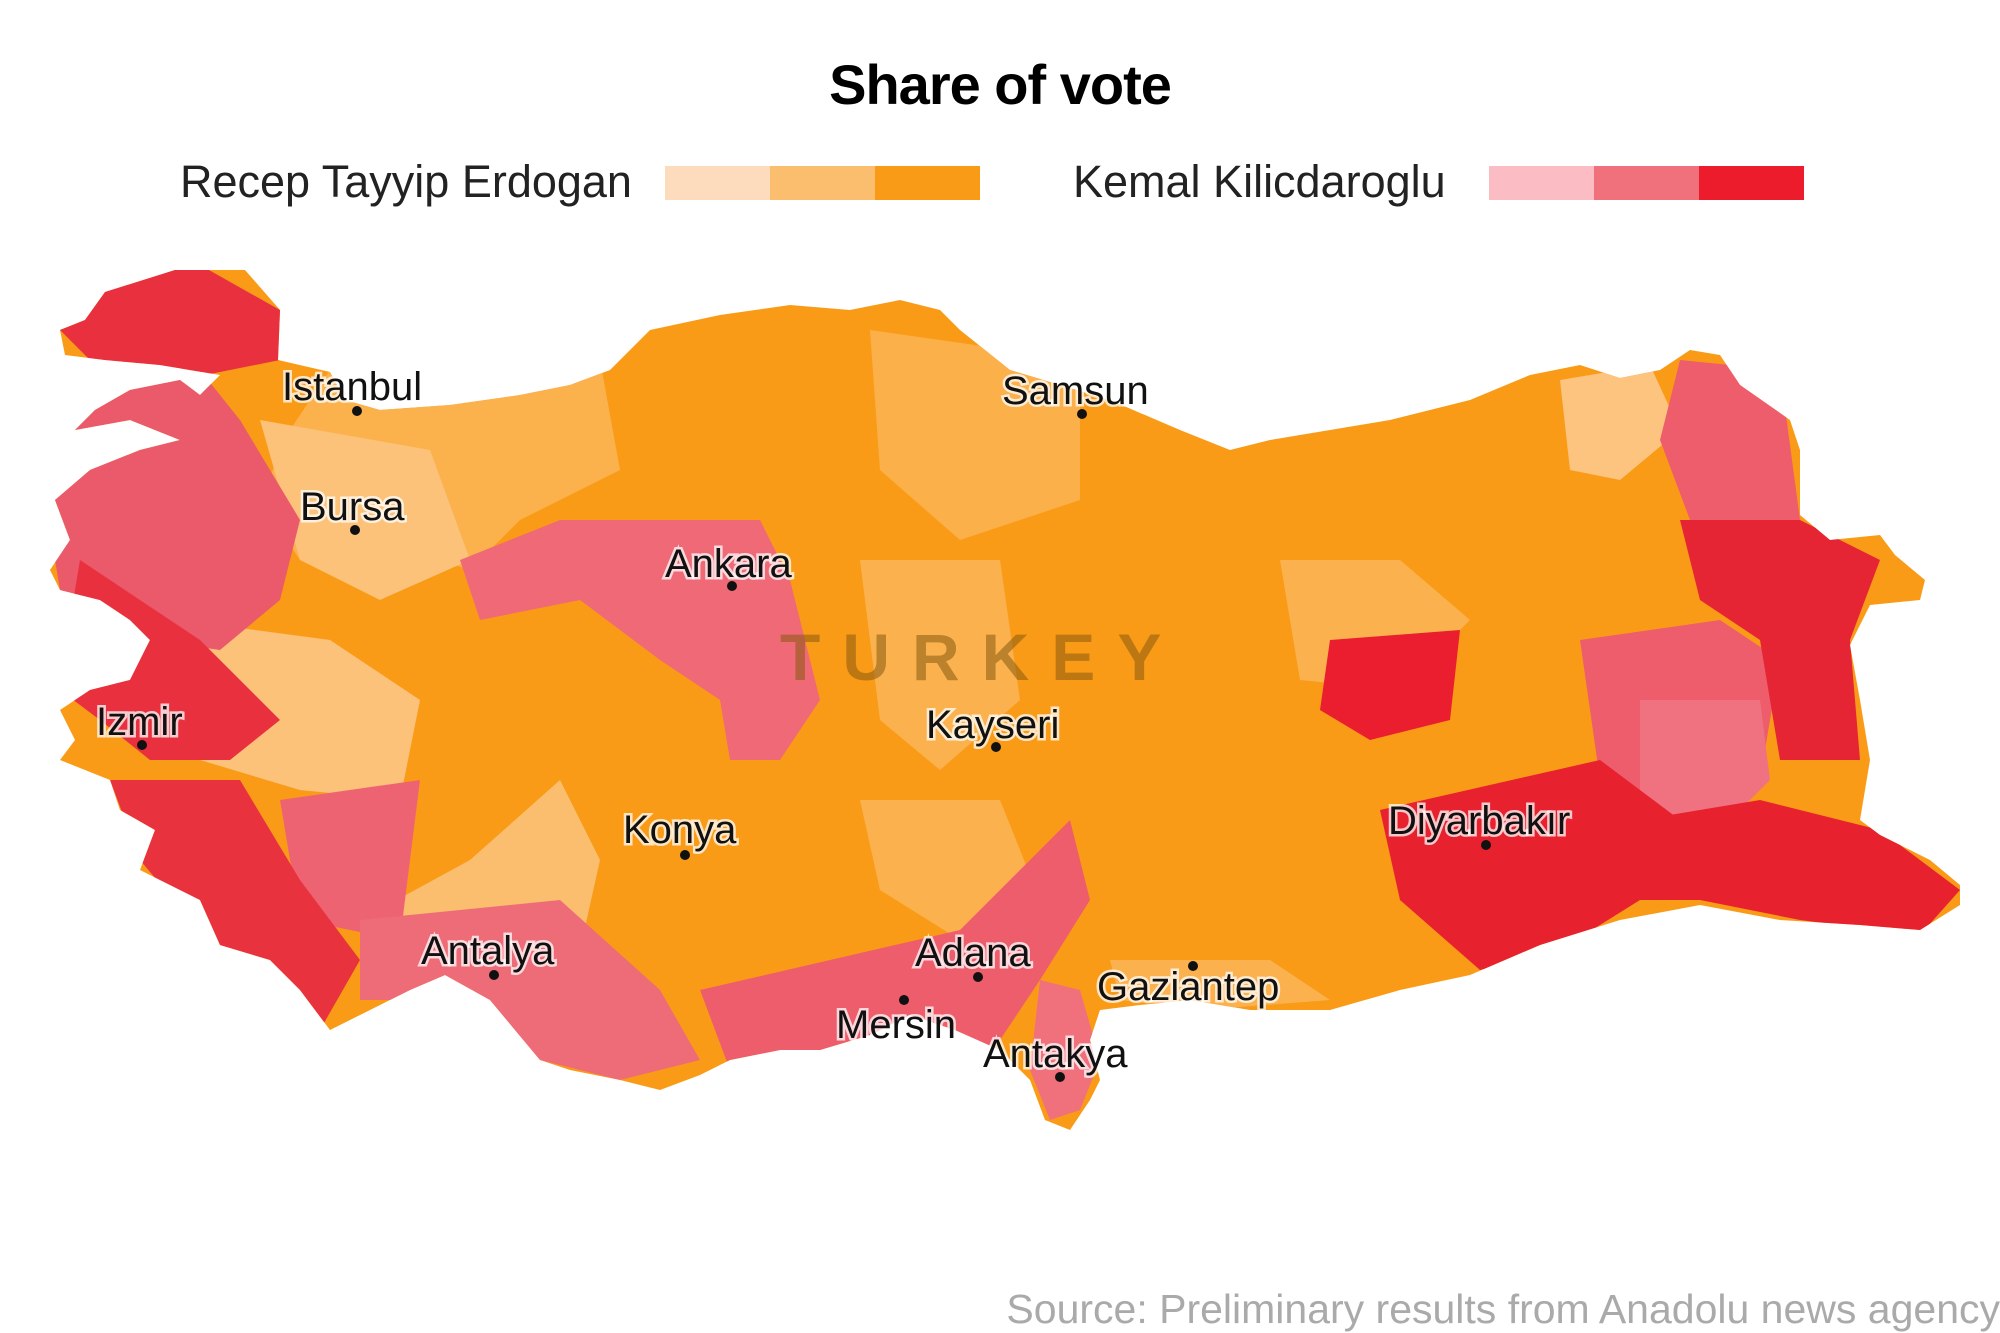  I want to click on chart-title: Share of vote, so click(1000, 84).